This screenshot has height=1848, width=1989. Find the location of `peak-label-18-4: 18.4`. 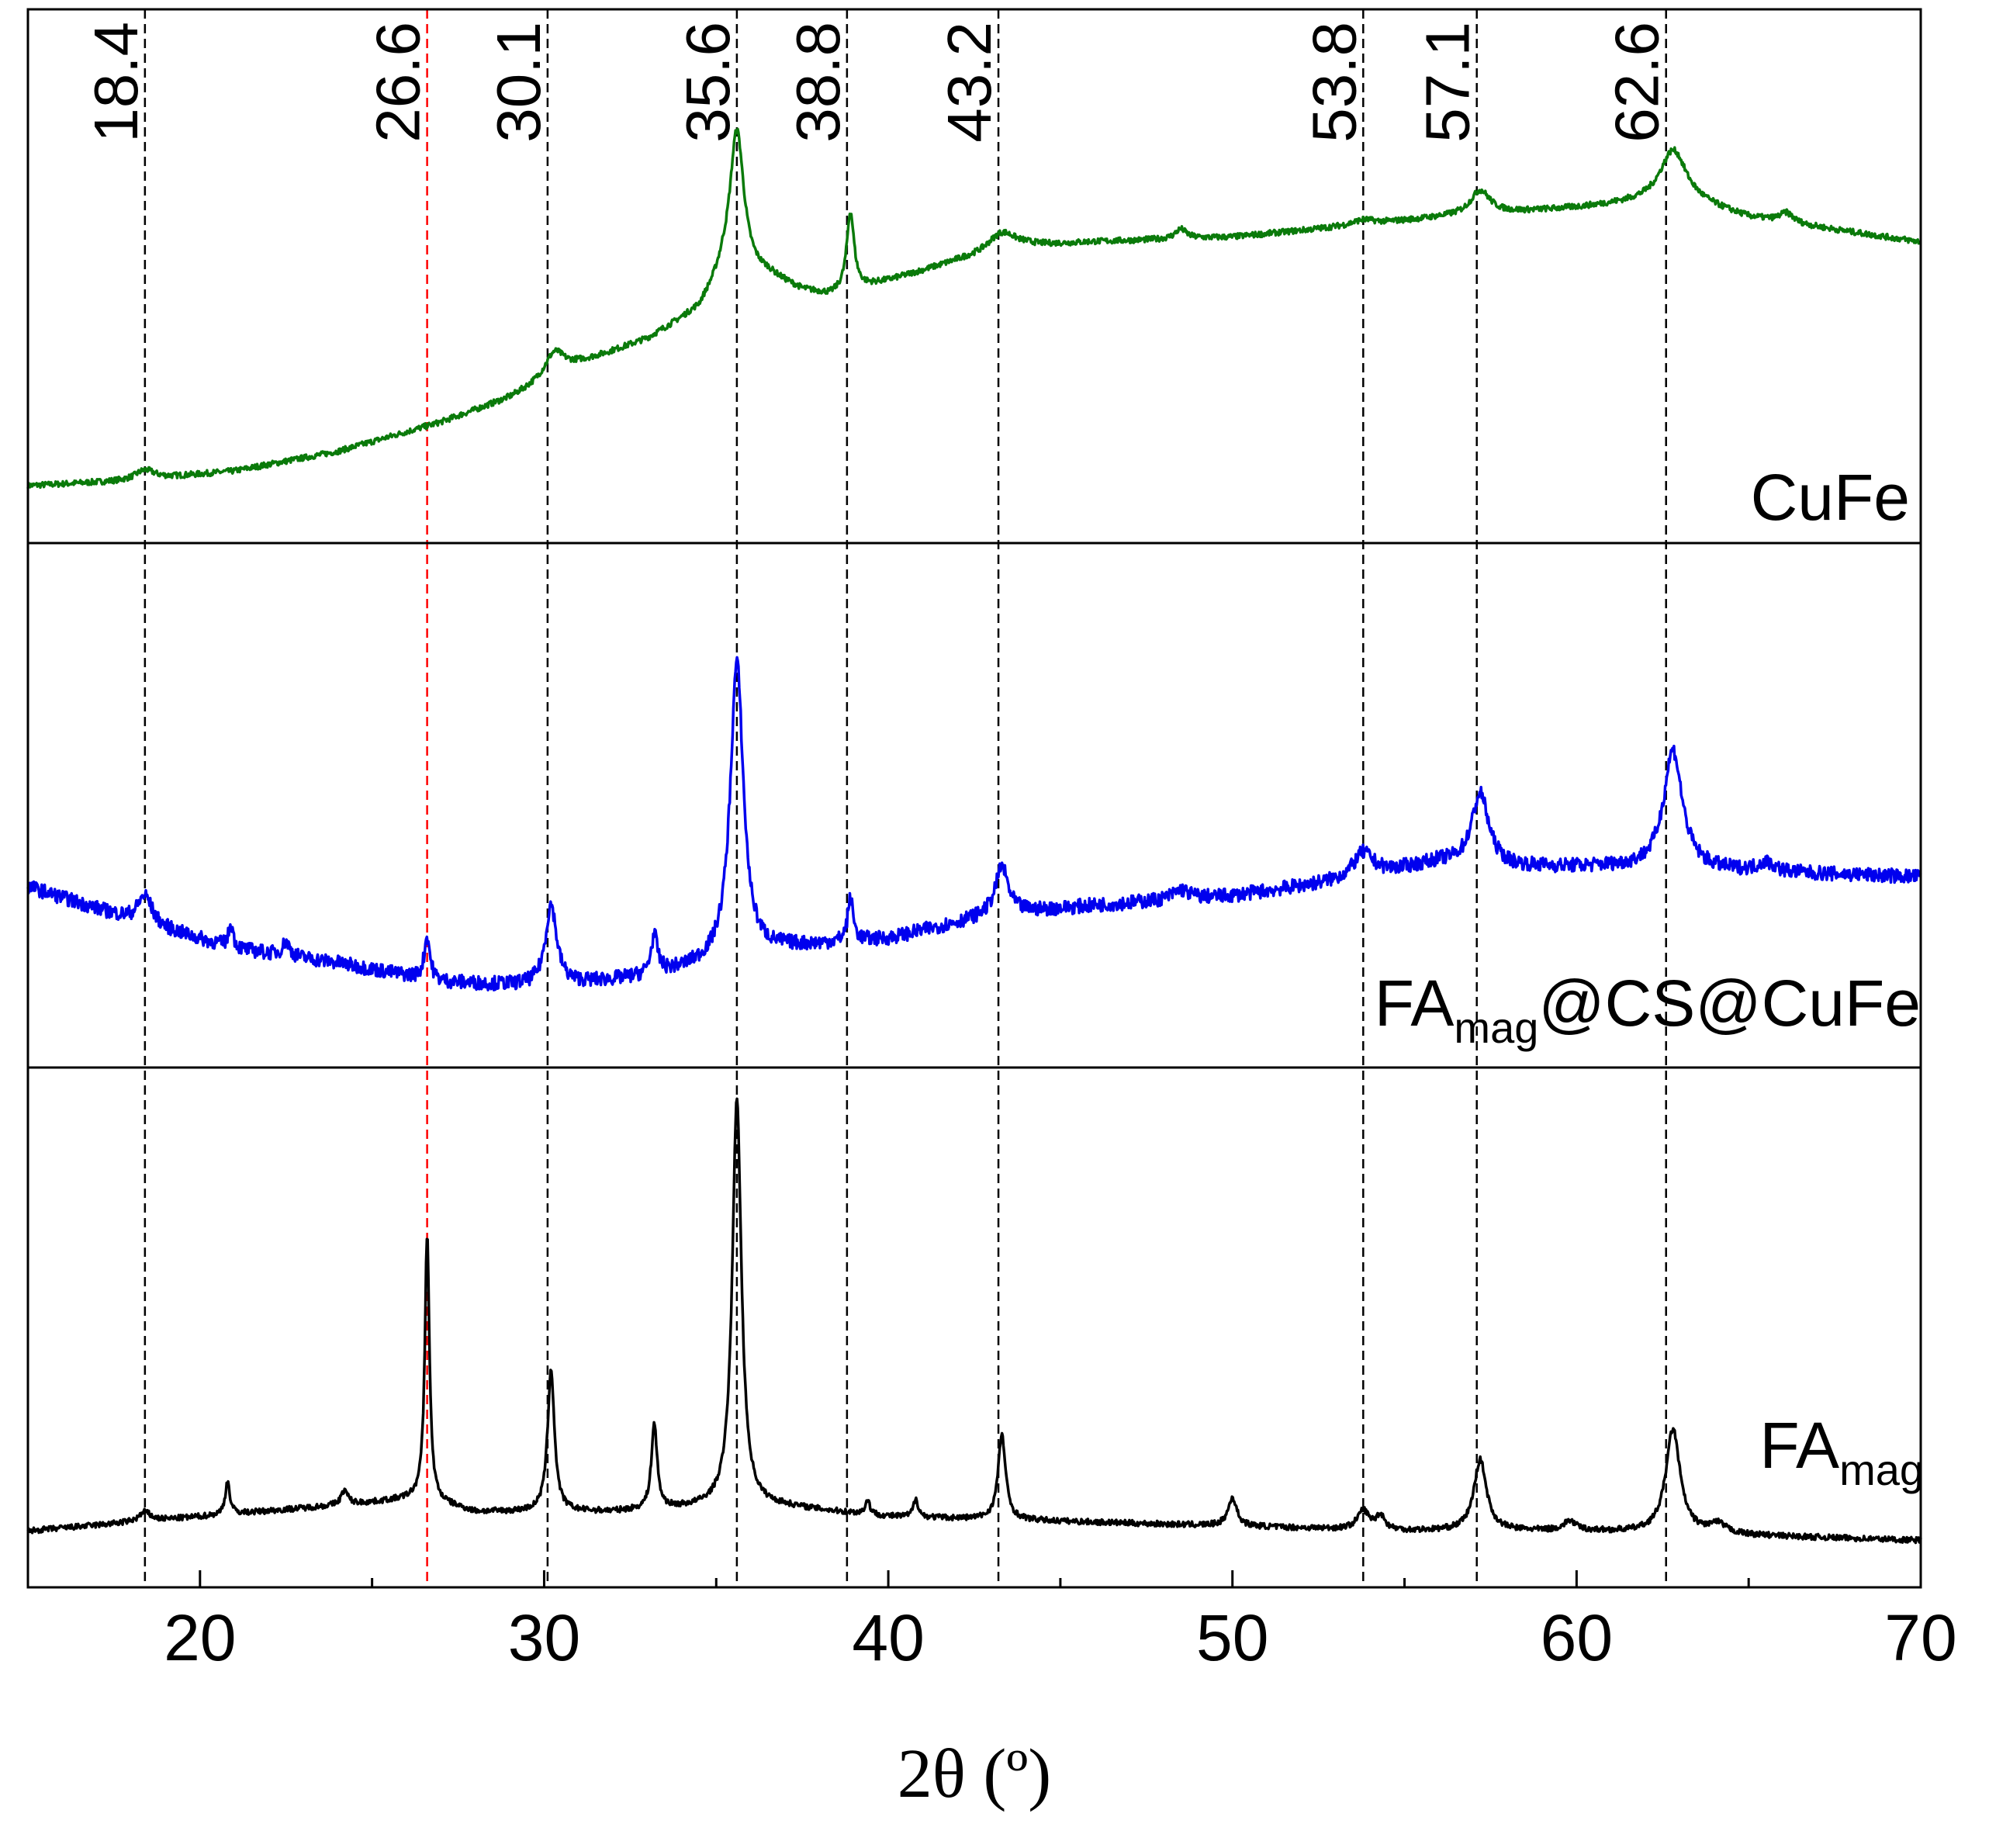

peak-label-18-4: 18.4 is located at coordinates (115, 82).